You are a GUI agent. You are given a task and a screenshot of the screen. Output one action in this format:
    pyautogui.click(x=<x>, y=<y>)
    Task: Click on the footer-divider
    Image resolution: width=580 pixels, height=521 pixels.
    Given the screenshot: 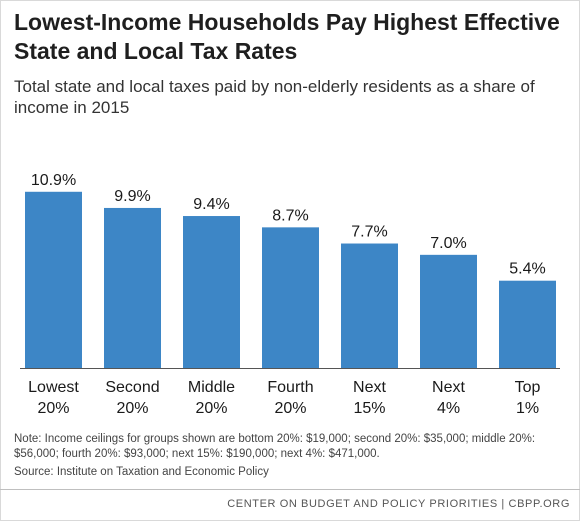 What is the action you would take?
    pyautogui.click(x=290, y=489)
    